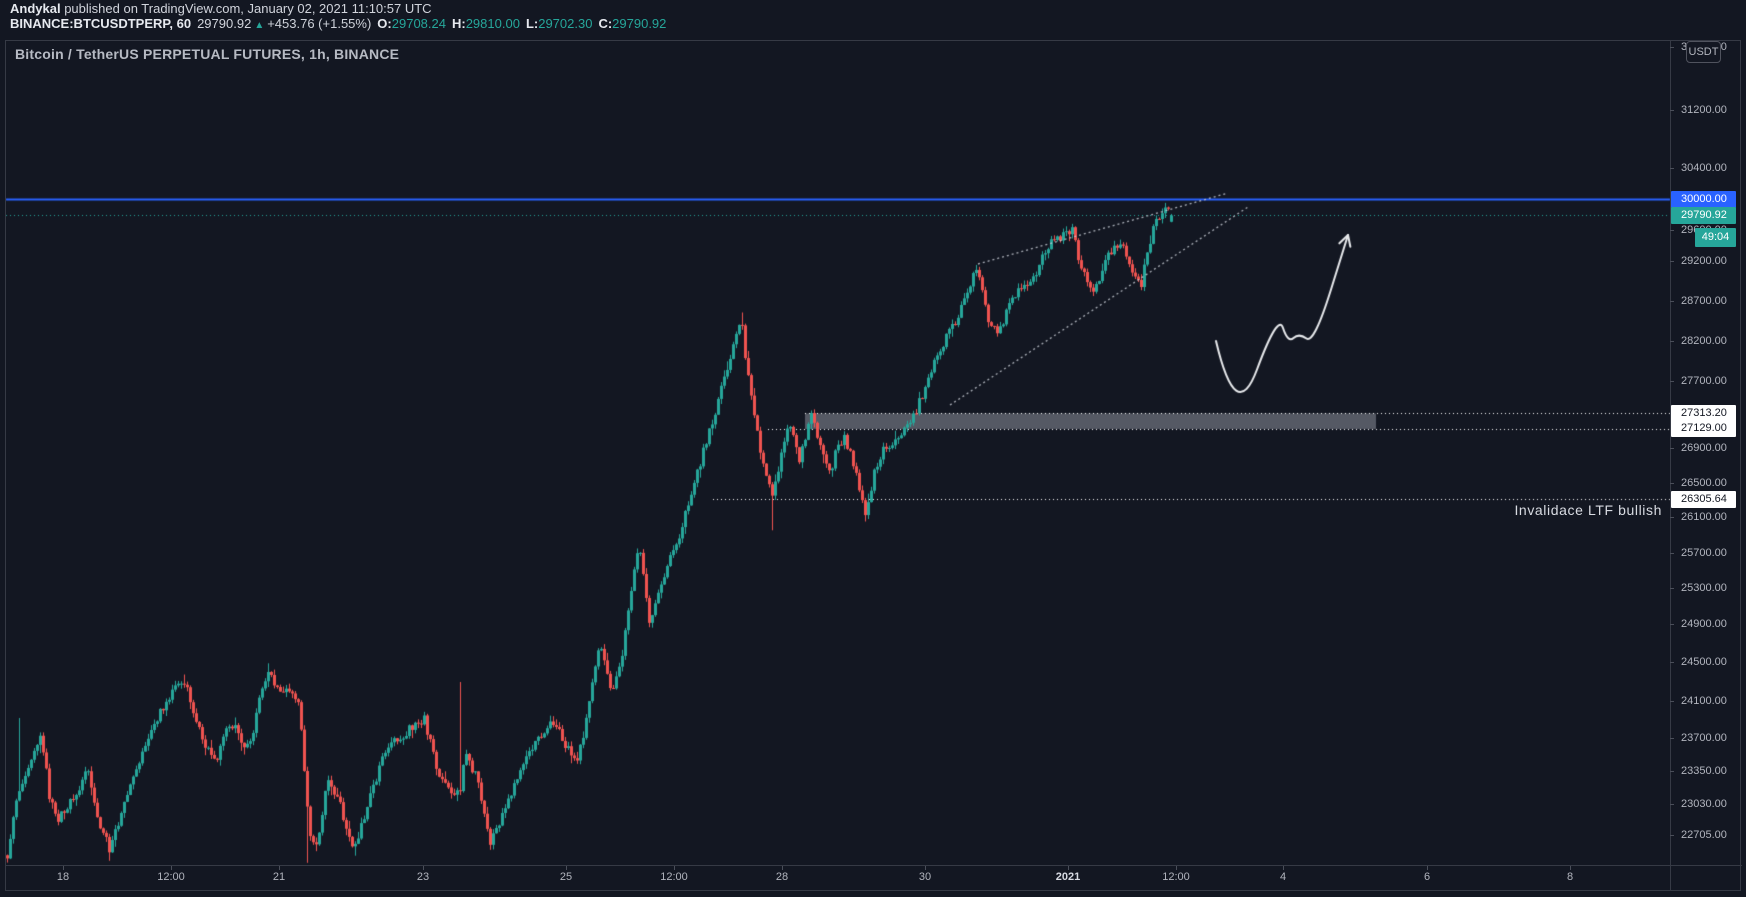 The width and height of the screenshot is (1746, 897). Describe the element at coordinates (1670, 465) in the screenshot. I see `price-axis-separator` at that location.